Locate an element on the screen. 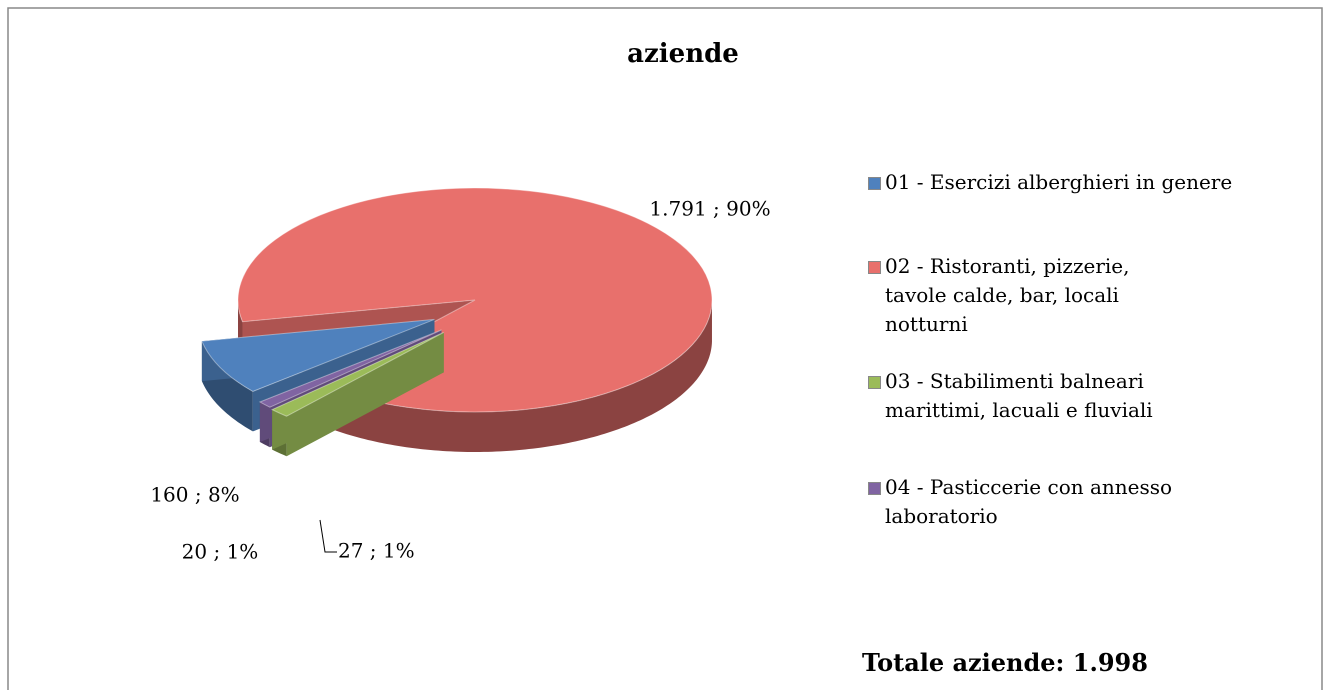 The height and width of the screenshot is (690, 1331). slice-edge is located at coordinates (358, 391).